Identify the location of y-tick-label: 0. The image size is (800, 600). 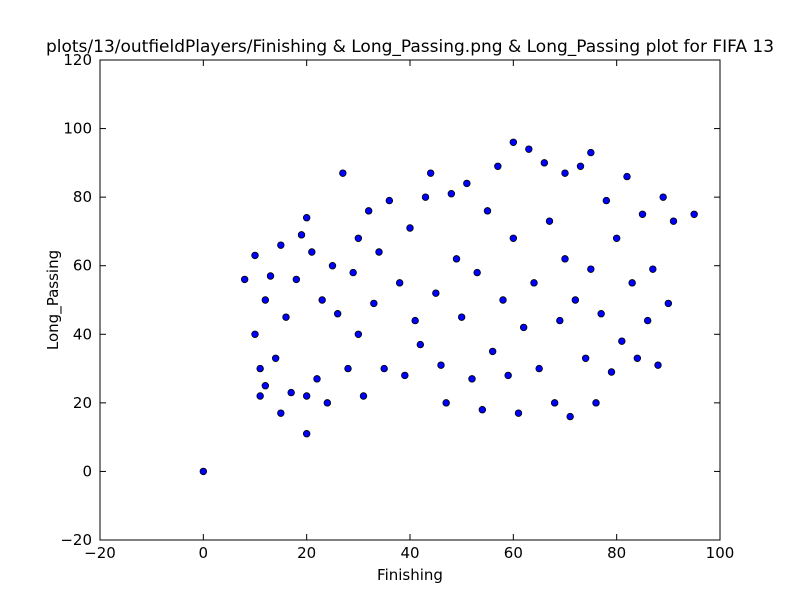
(87, 471).